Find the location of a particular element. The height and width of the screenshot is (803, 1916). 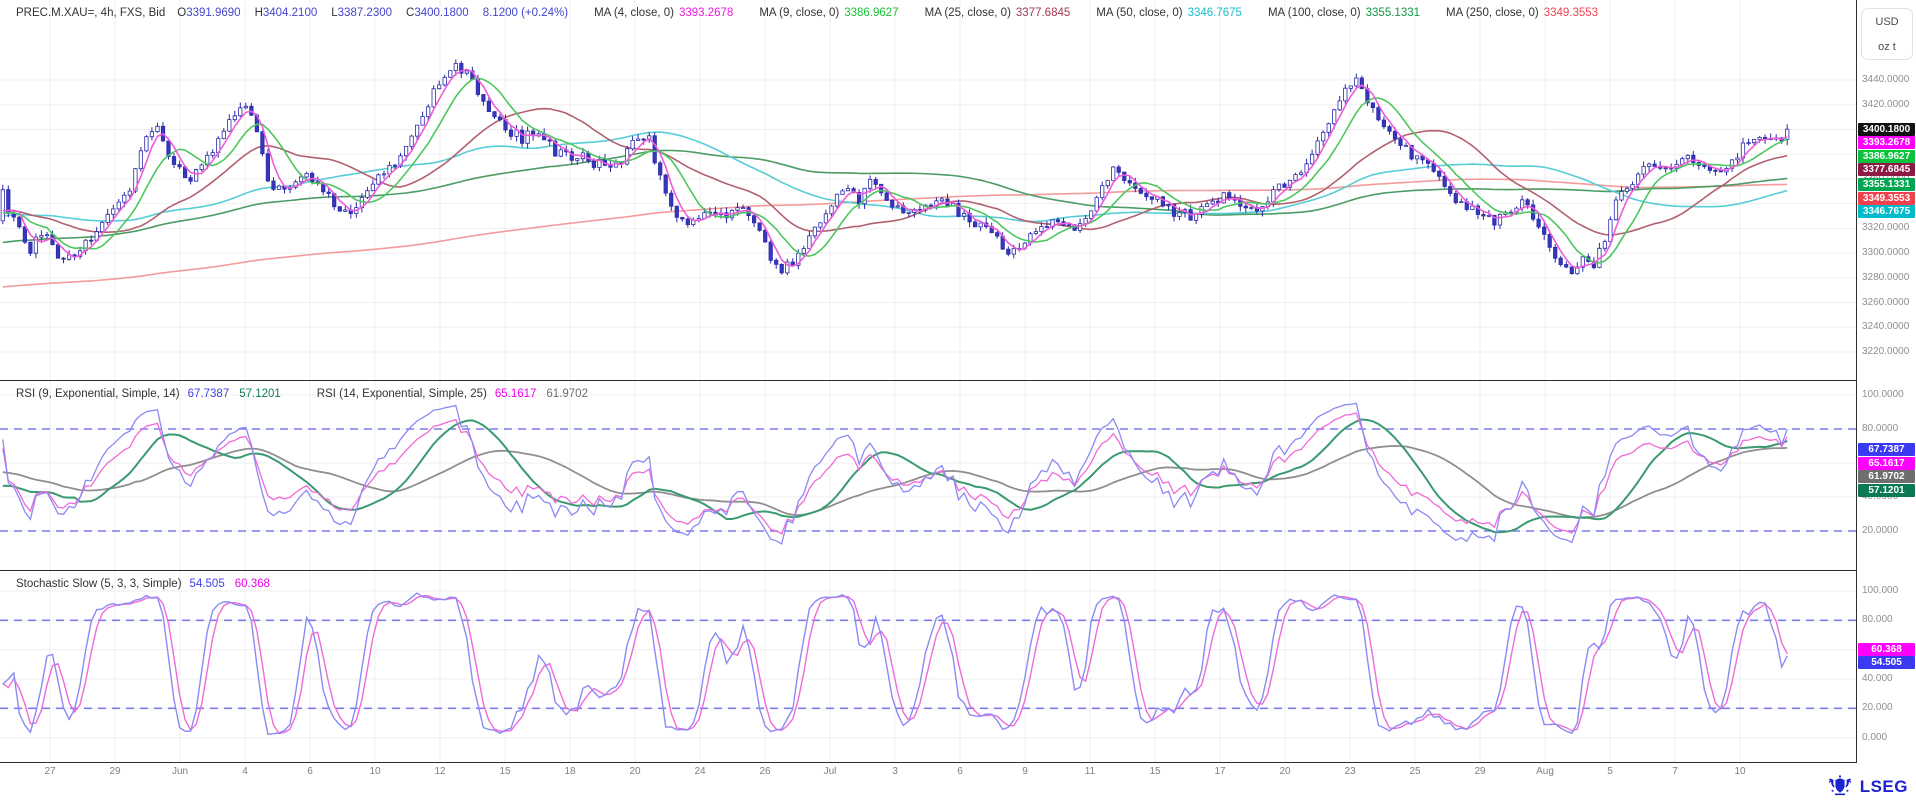

y-axis-label: 3420.0000 is located at coordinates (1886, 104).